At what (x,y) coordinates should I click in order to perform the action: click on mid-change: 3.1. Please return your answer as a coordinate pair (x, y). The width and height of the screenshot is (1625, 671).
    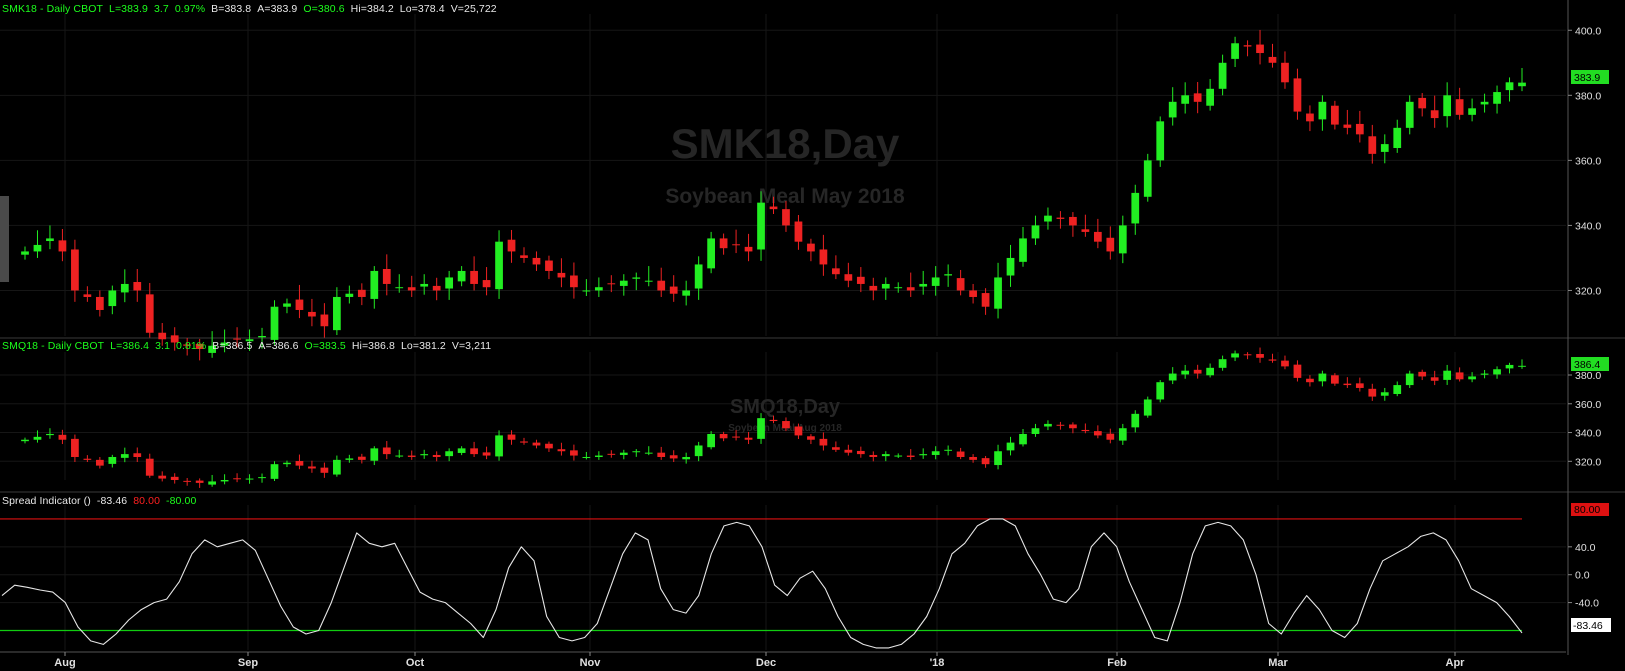
    Looking at the image, I should click on (163, 346).